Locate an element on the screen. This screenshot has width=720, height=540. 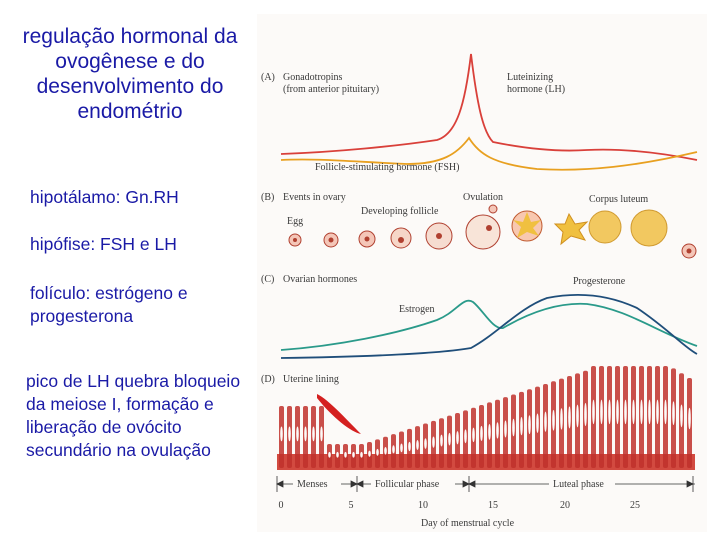
panel-a-title-1: Gonadotropins is located at coordinates (313, 77).